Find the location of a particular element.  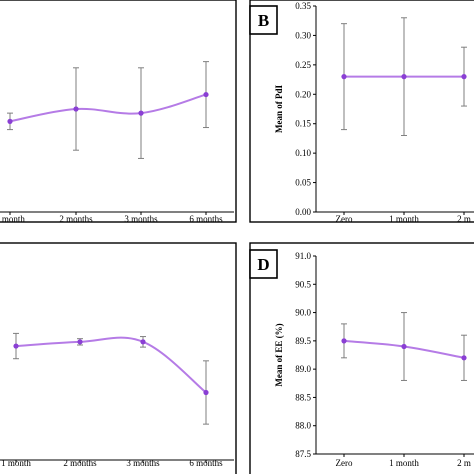

y-tick-label: 89.5 is located at coordinates (303, 341).